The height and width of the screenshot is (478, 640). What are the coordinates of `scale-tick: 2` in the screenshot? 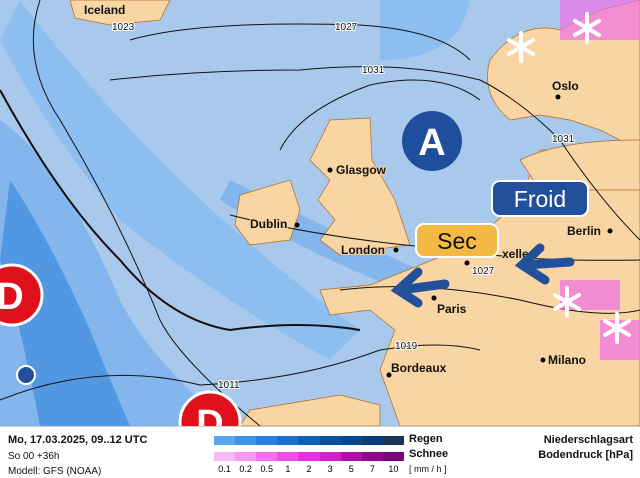 It's located at (309, 469).